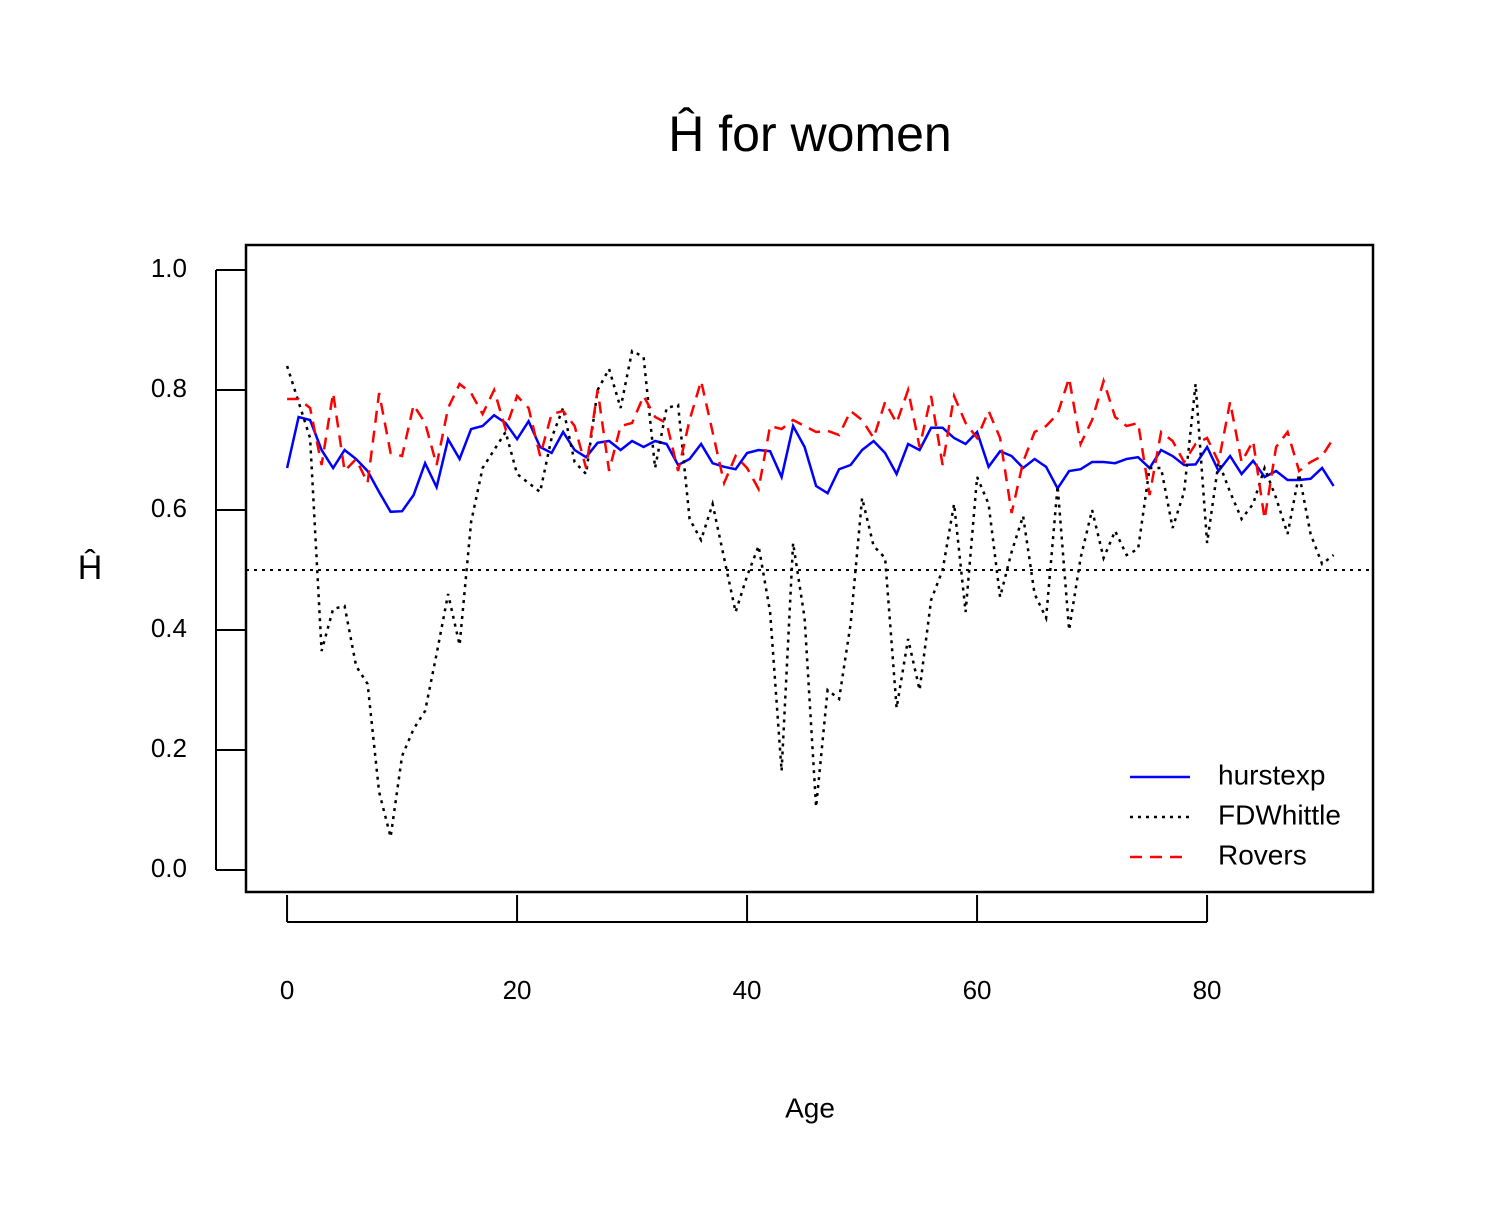 This screenshot has height=1205, width=1500. What do you see at coordinates (977, 990) in the screenshot?
I see `x-tick-label: 60` at bounding box center [977, 990].